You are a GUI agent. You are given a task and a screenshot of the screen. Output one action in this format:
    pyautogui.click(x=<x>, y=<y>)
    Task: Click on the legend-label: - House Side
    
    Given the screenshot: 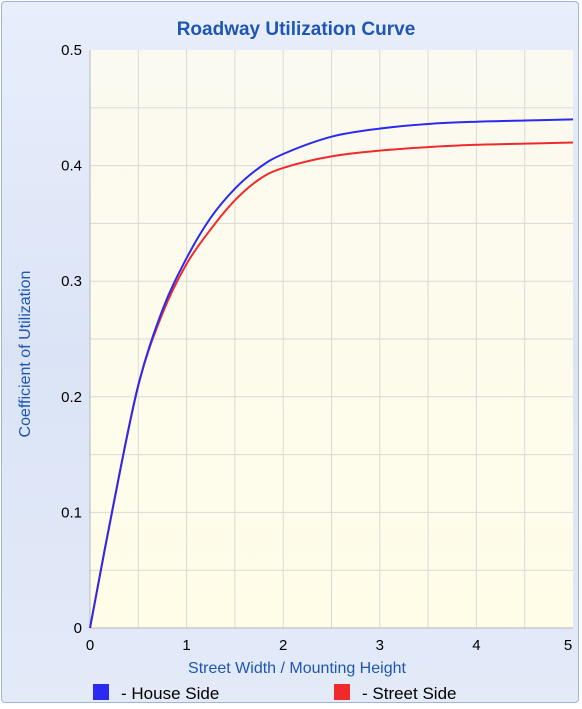 What is the action you would take?
    pyautogui.click(x=170, y=693)
    